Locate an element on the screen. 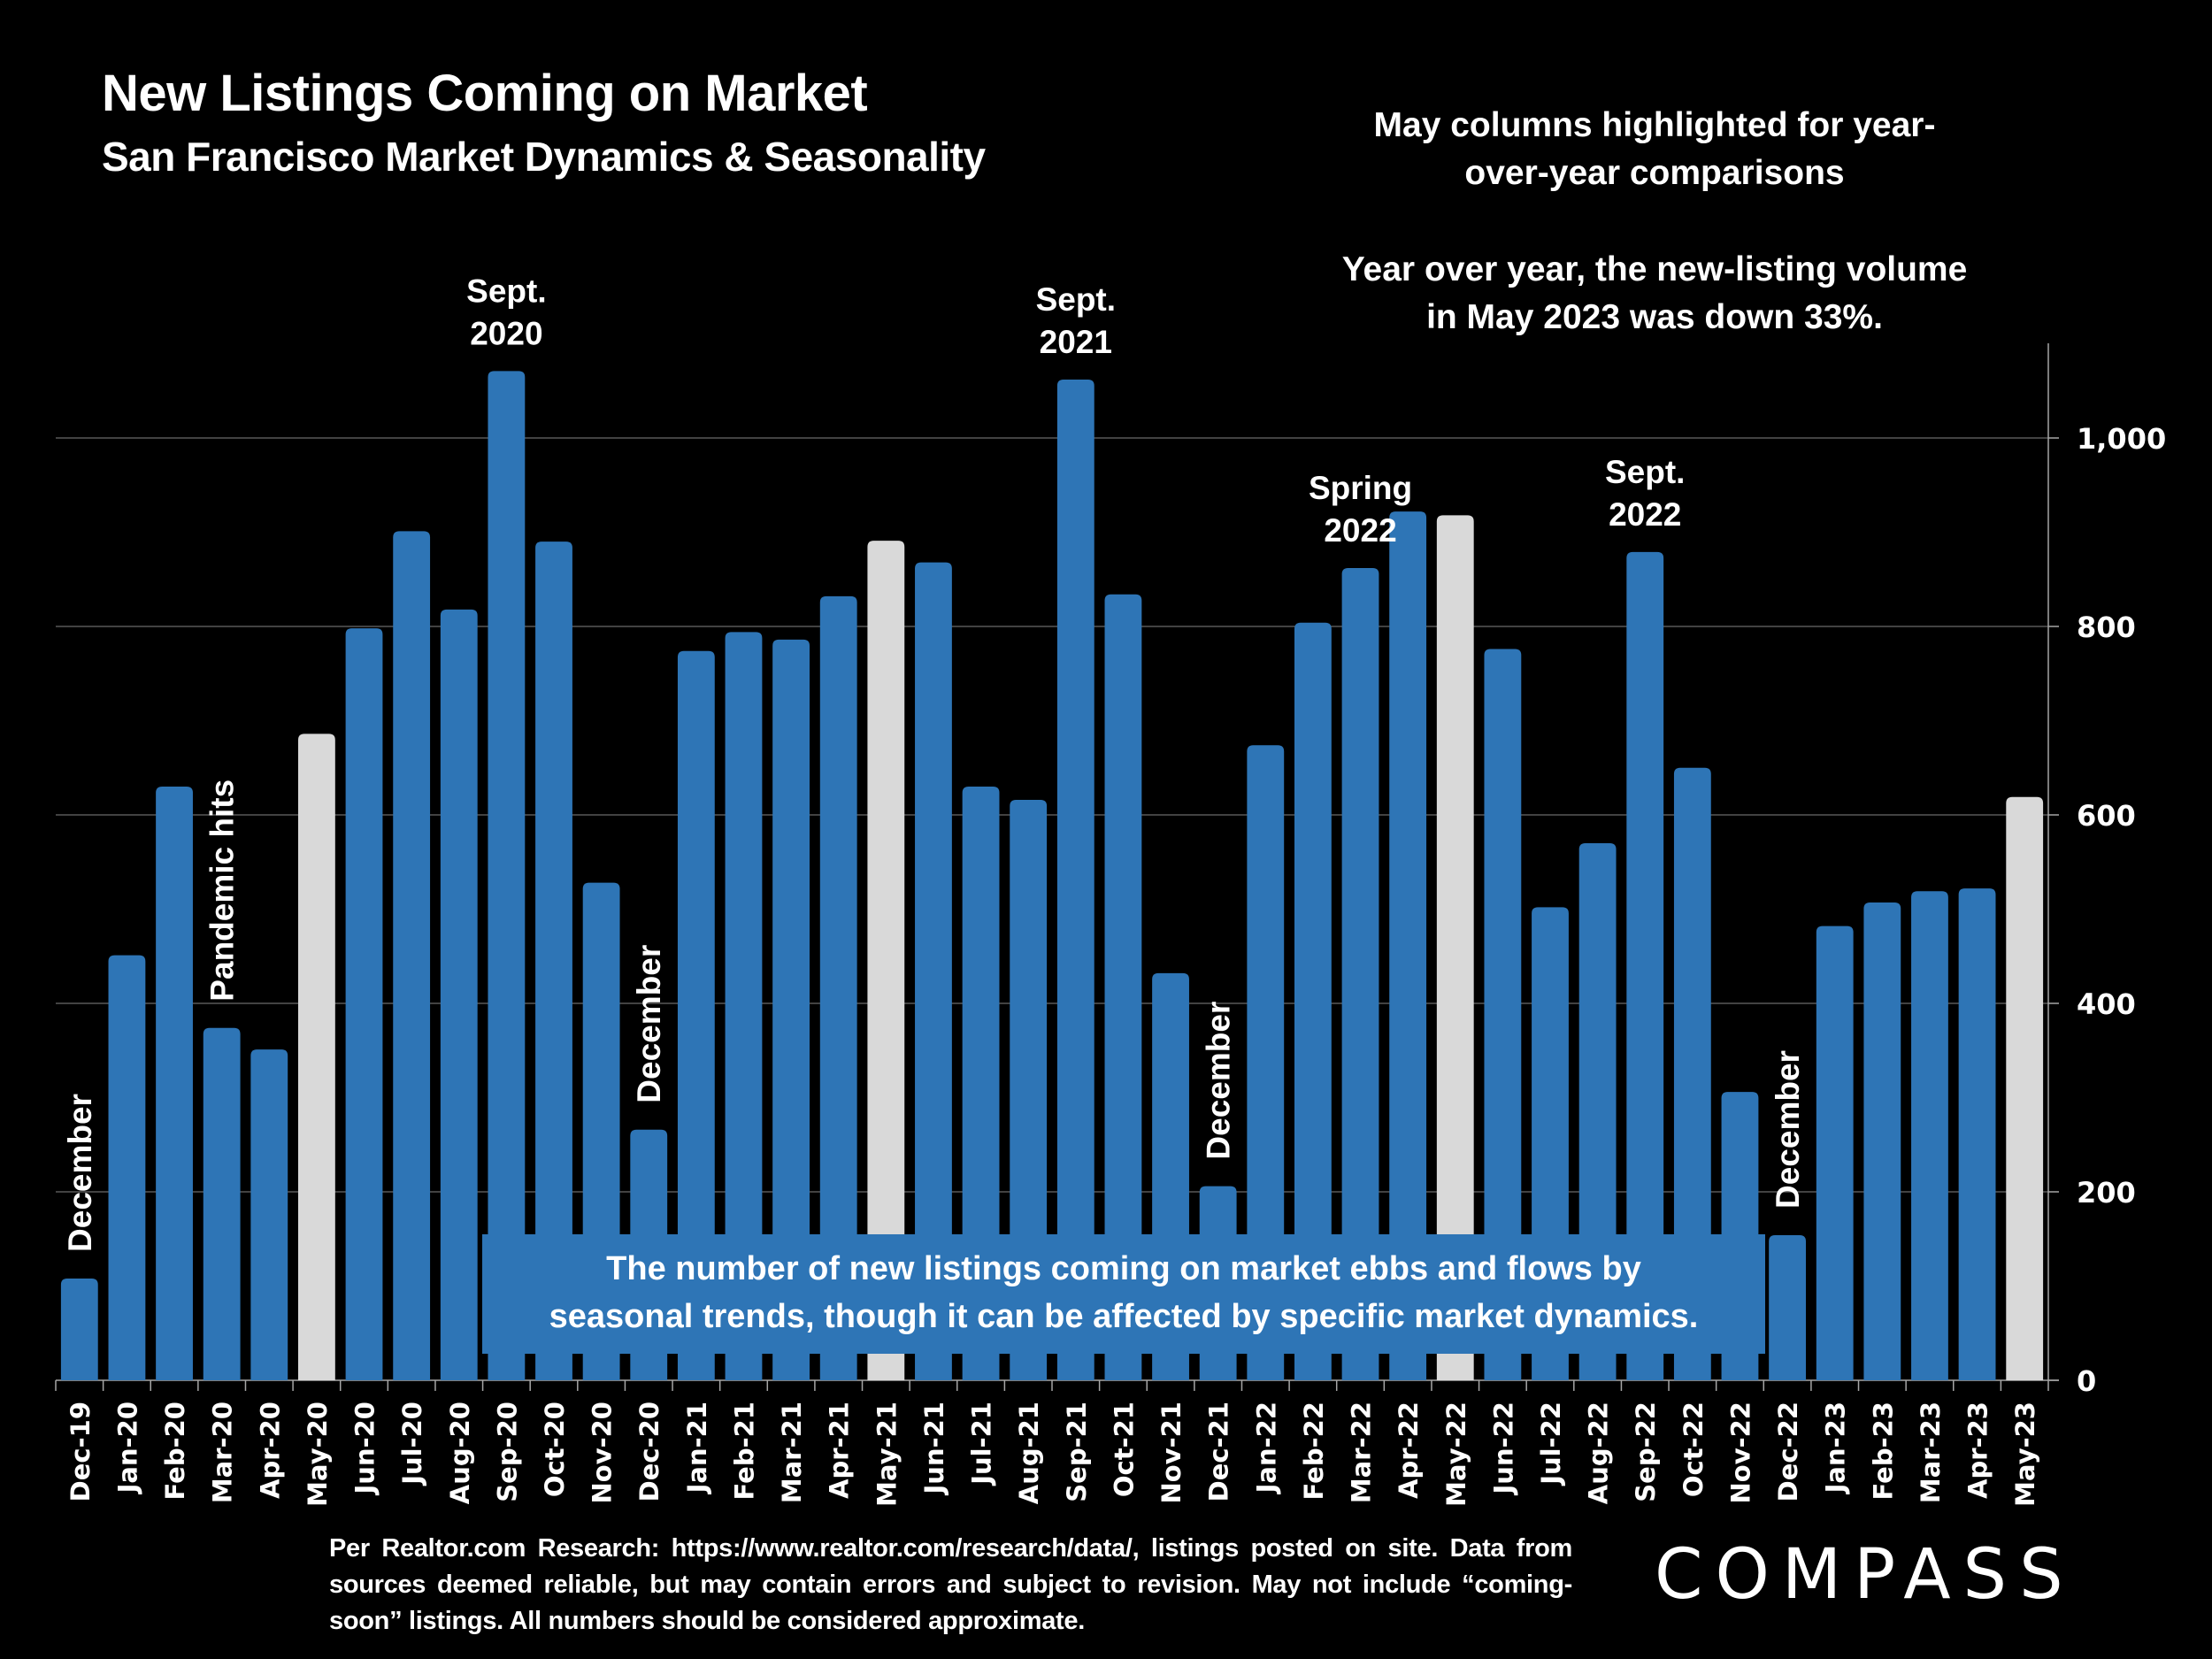 The width and height of the screenshot is (2212, 1659). highlight-note-line1: May columns highlighted for year- is located at coordinates (1655, 125).